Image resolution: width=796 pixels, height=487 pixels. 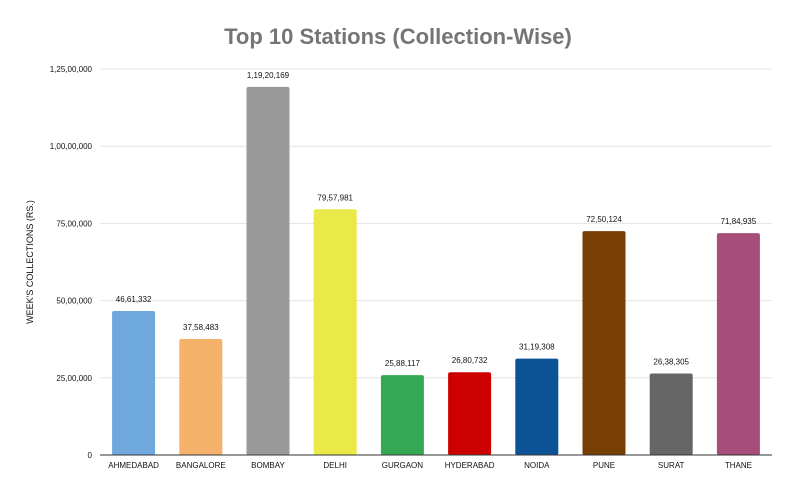 What do you see at coordinates (74, 301) in the screenshot?
I see `y-tick-label: 50,00,000` at bounding box center [74, 301].